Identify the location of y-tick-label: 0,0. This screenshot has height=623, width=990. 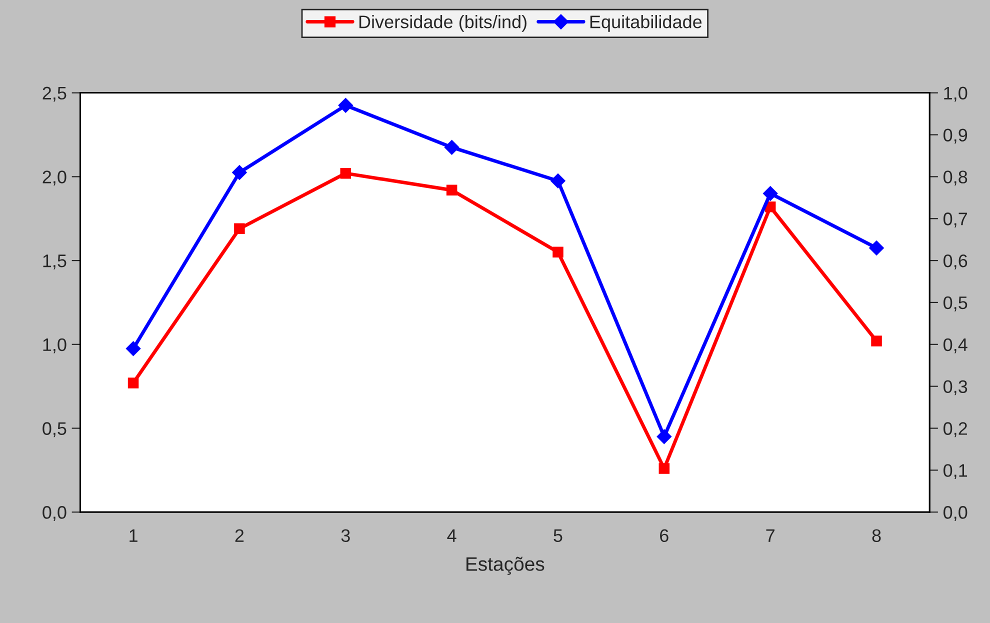
(54, 513).